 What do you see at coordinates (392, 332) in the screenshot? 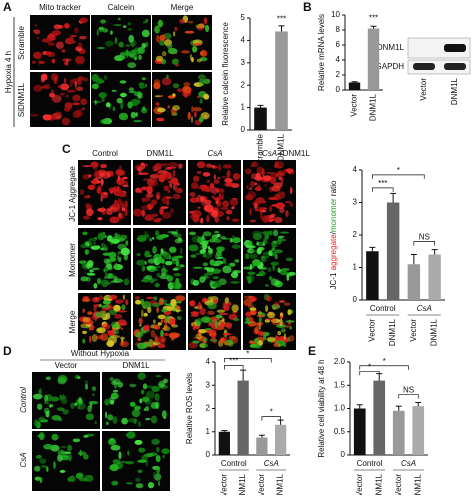
I see `x-tick-label: DNM1L` at bounding box center [392, 332].